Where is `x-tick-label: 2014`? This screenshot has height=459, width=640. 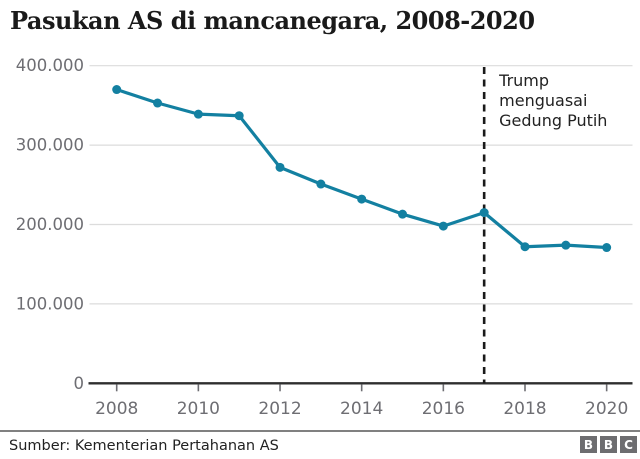
x-tick-label: 2014 is located at coordinates (361, 409).